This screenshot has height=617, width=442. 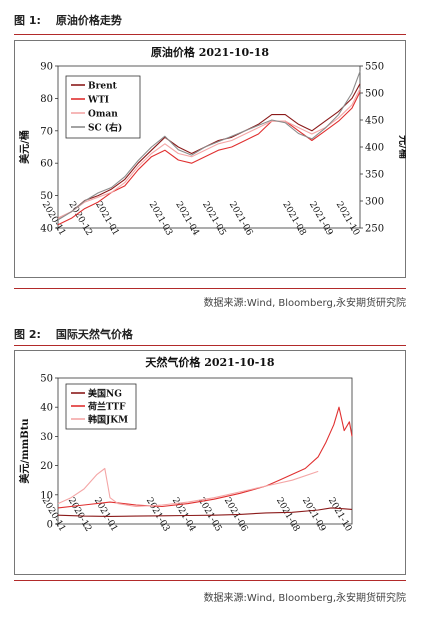 I want to click on legend-label: WTI, so click(x=98, y=101).